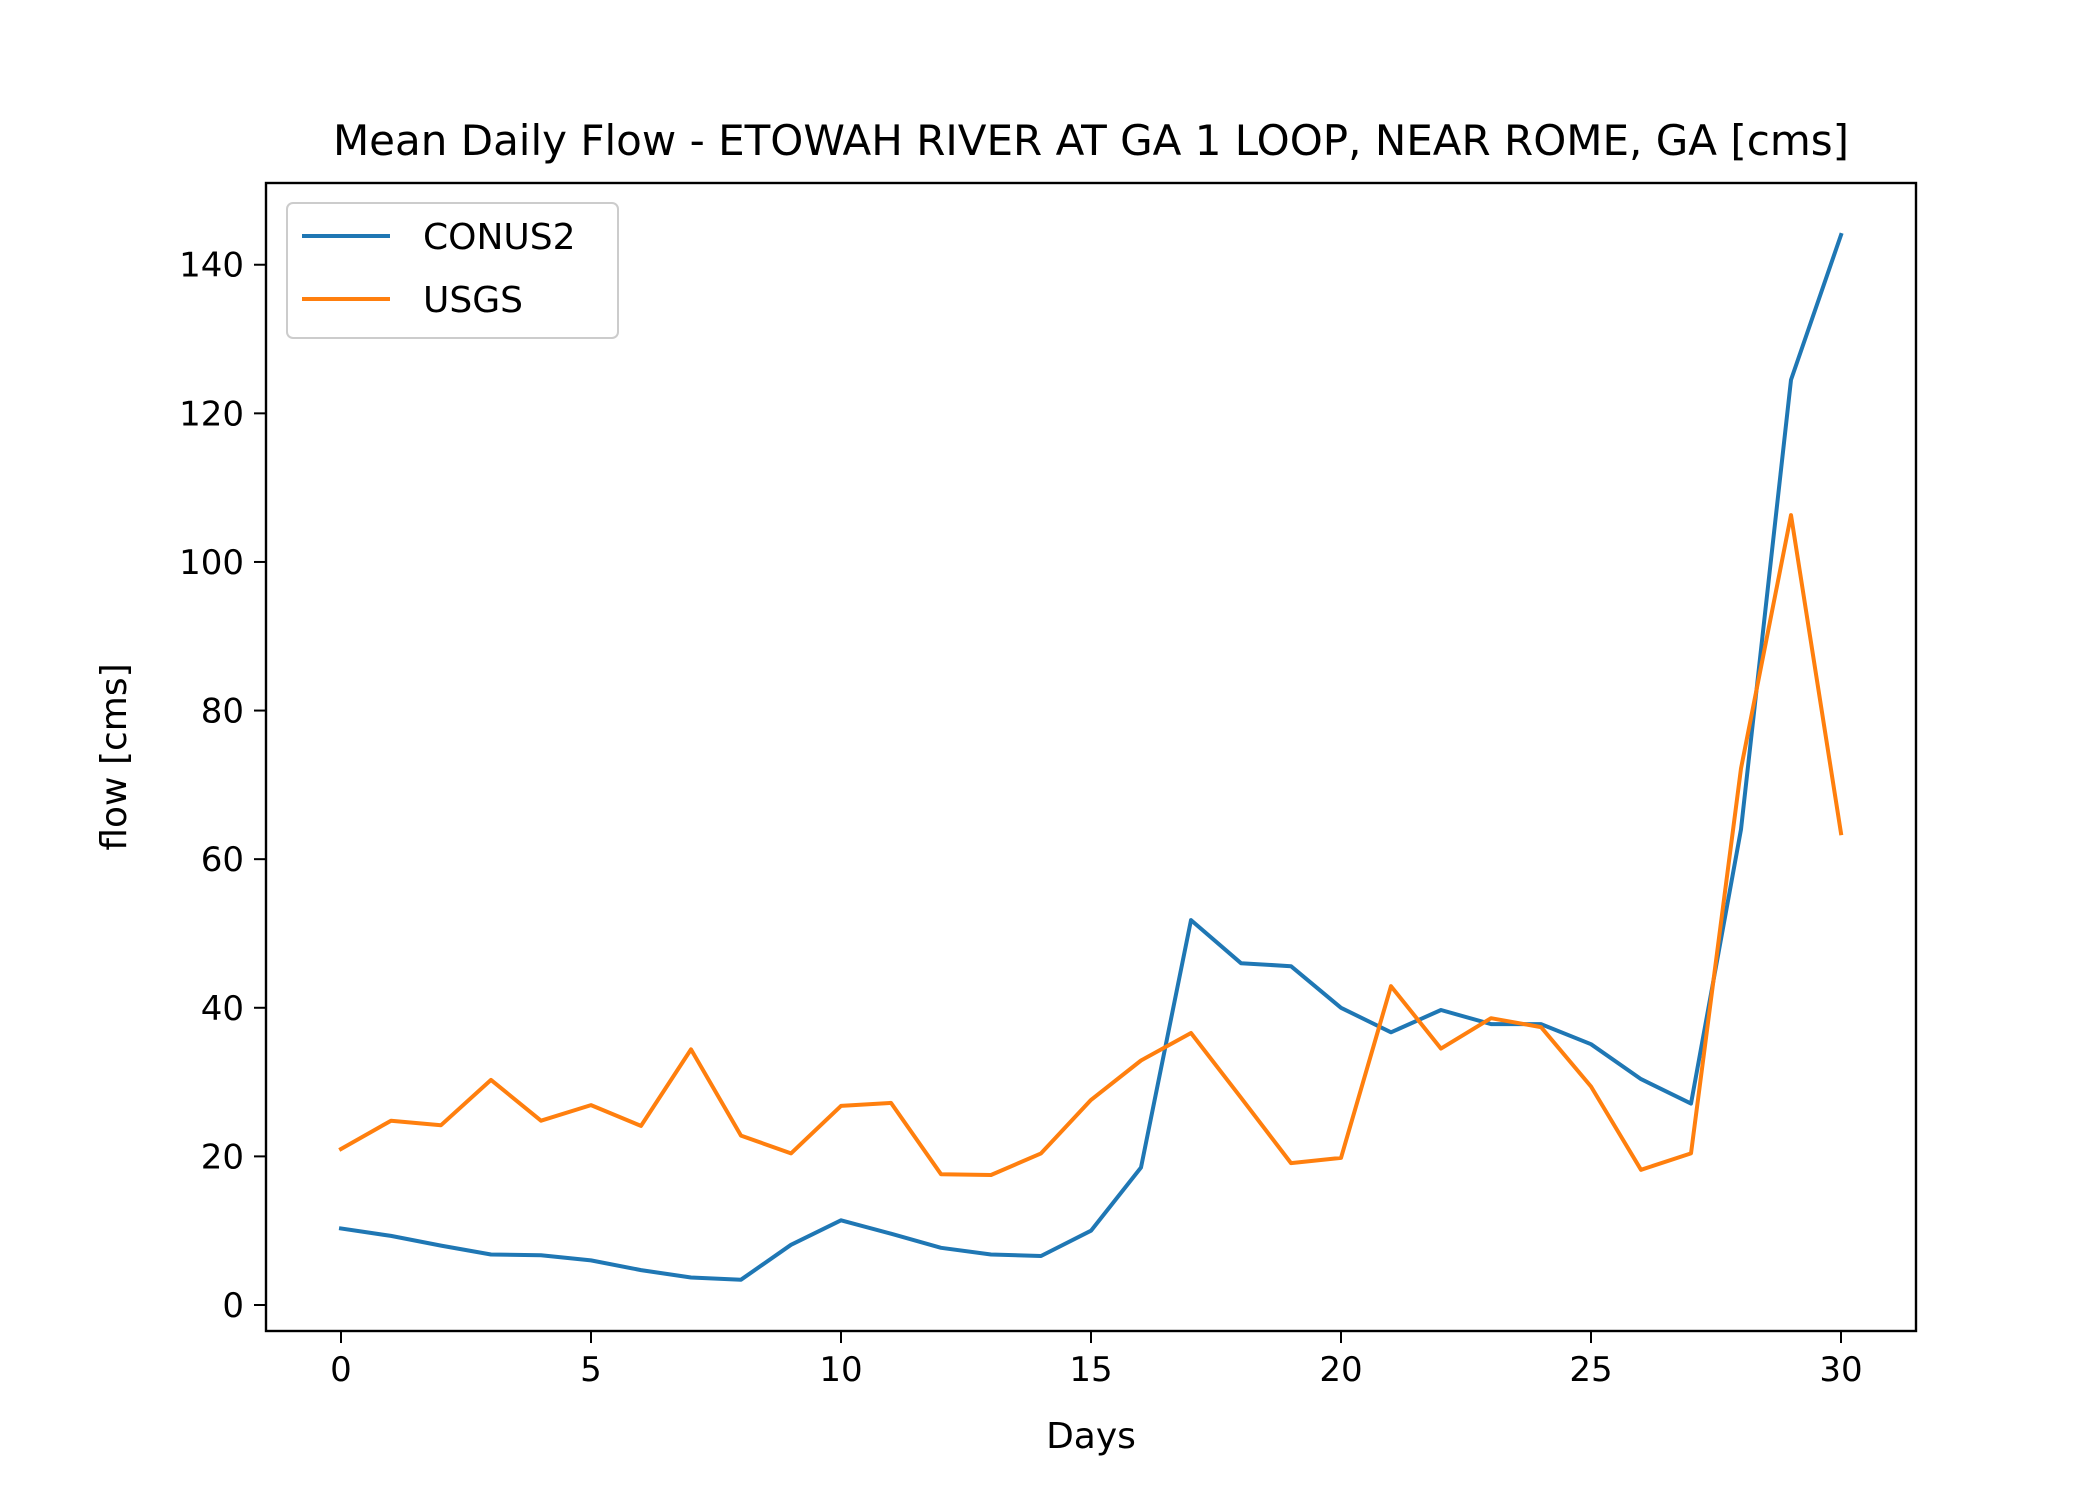  What do you see at coordinates (211, 414) in the screenshot?
I see `y-tick-label: 120` at bounding box center [211, 414].